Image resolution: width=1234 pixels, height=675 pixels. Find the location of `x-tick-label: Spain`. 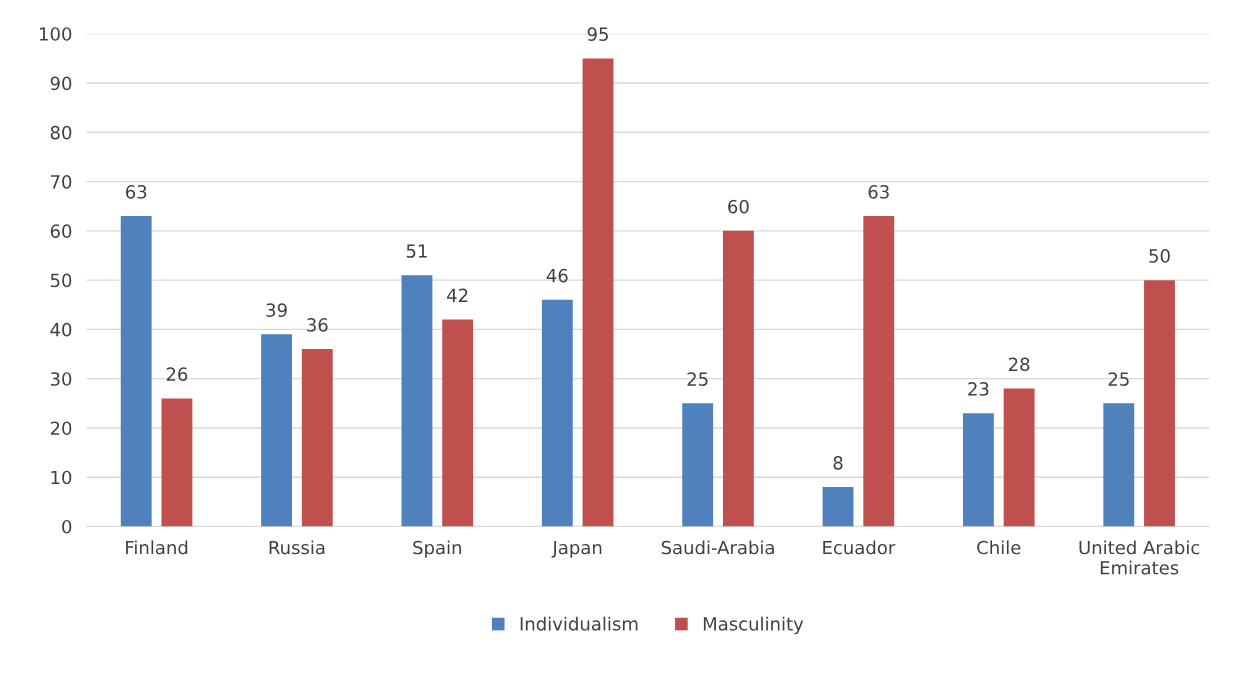

x-tick-label: Spain is located at coordinates (437, 549).